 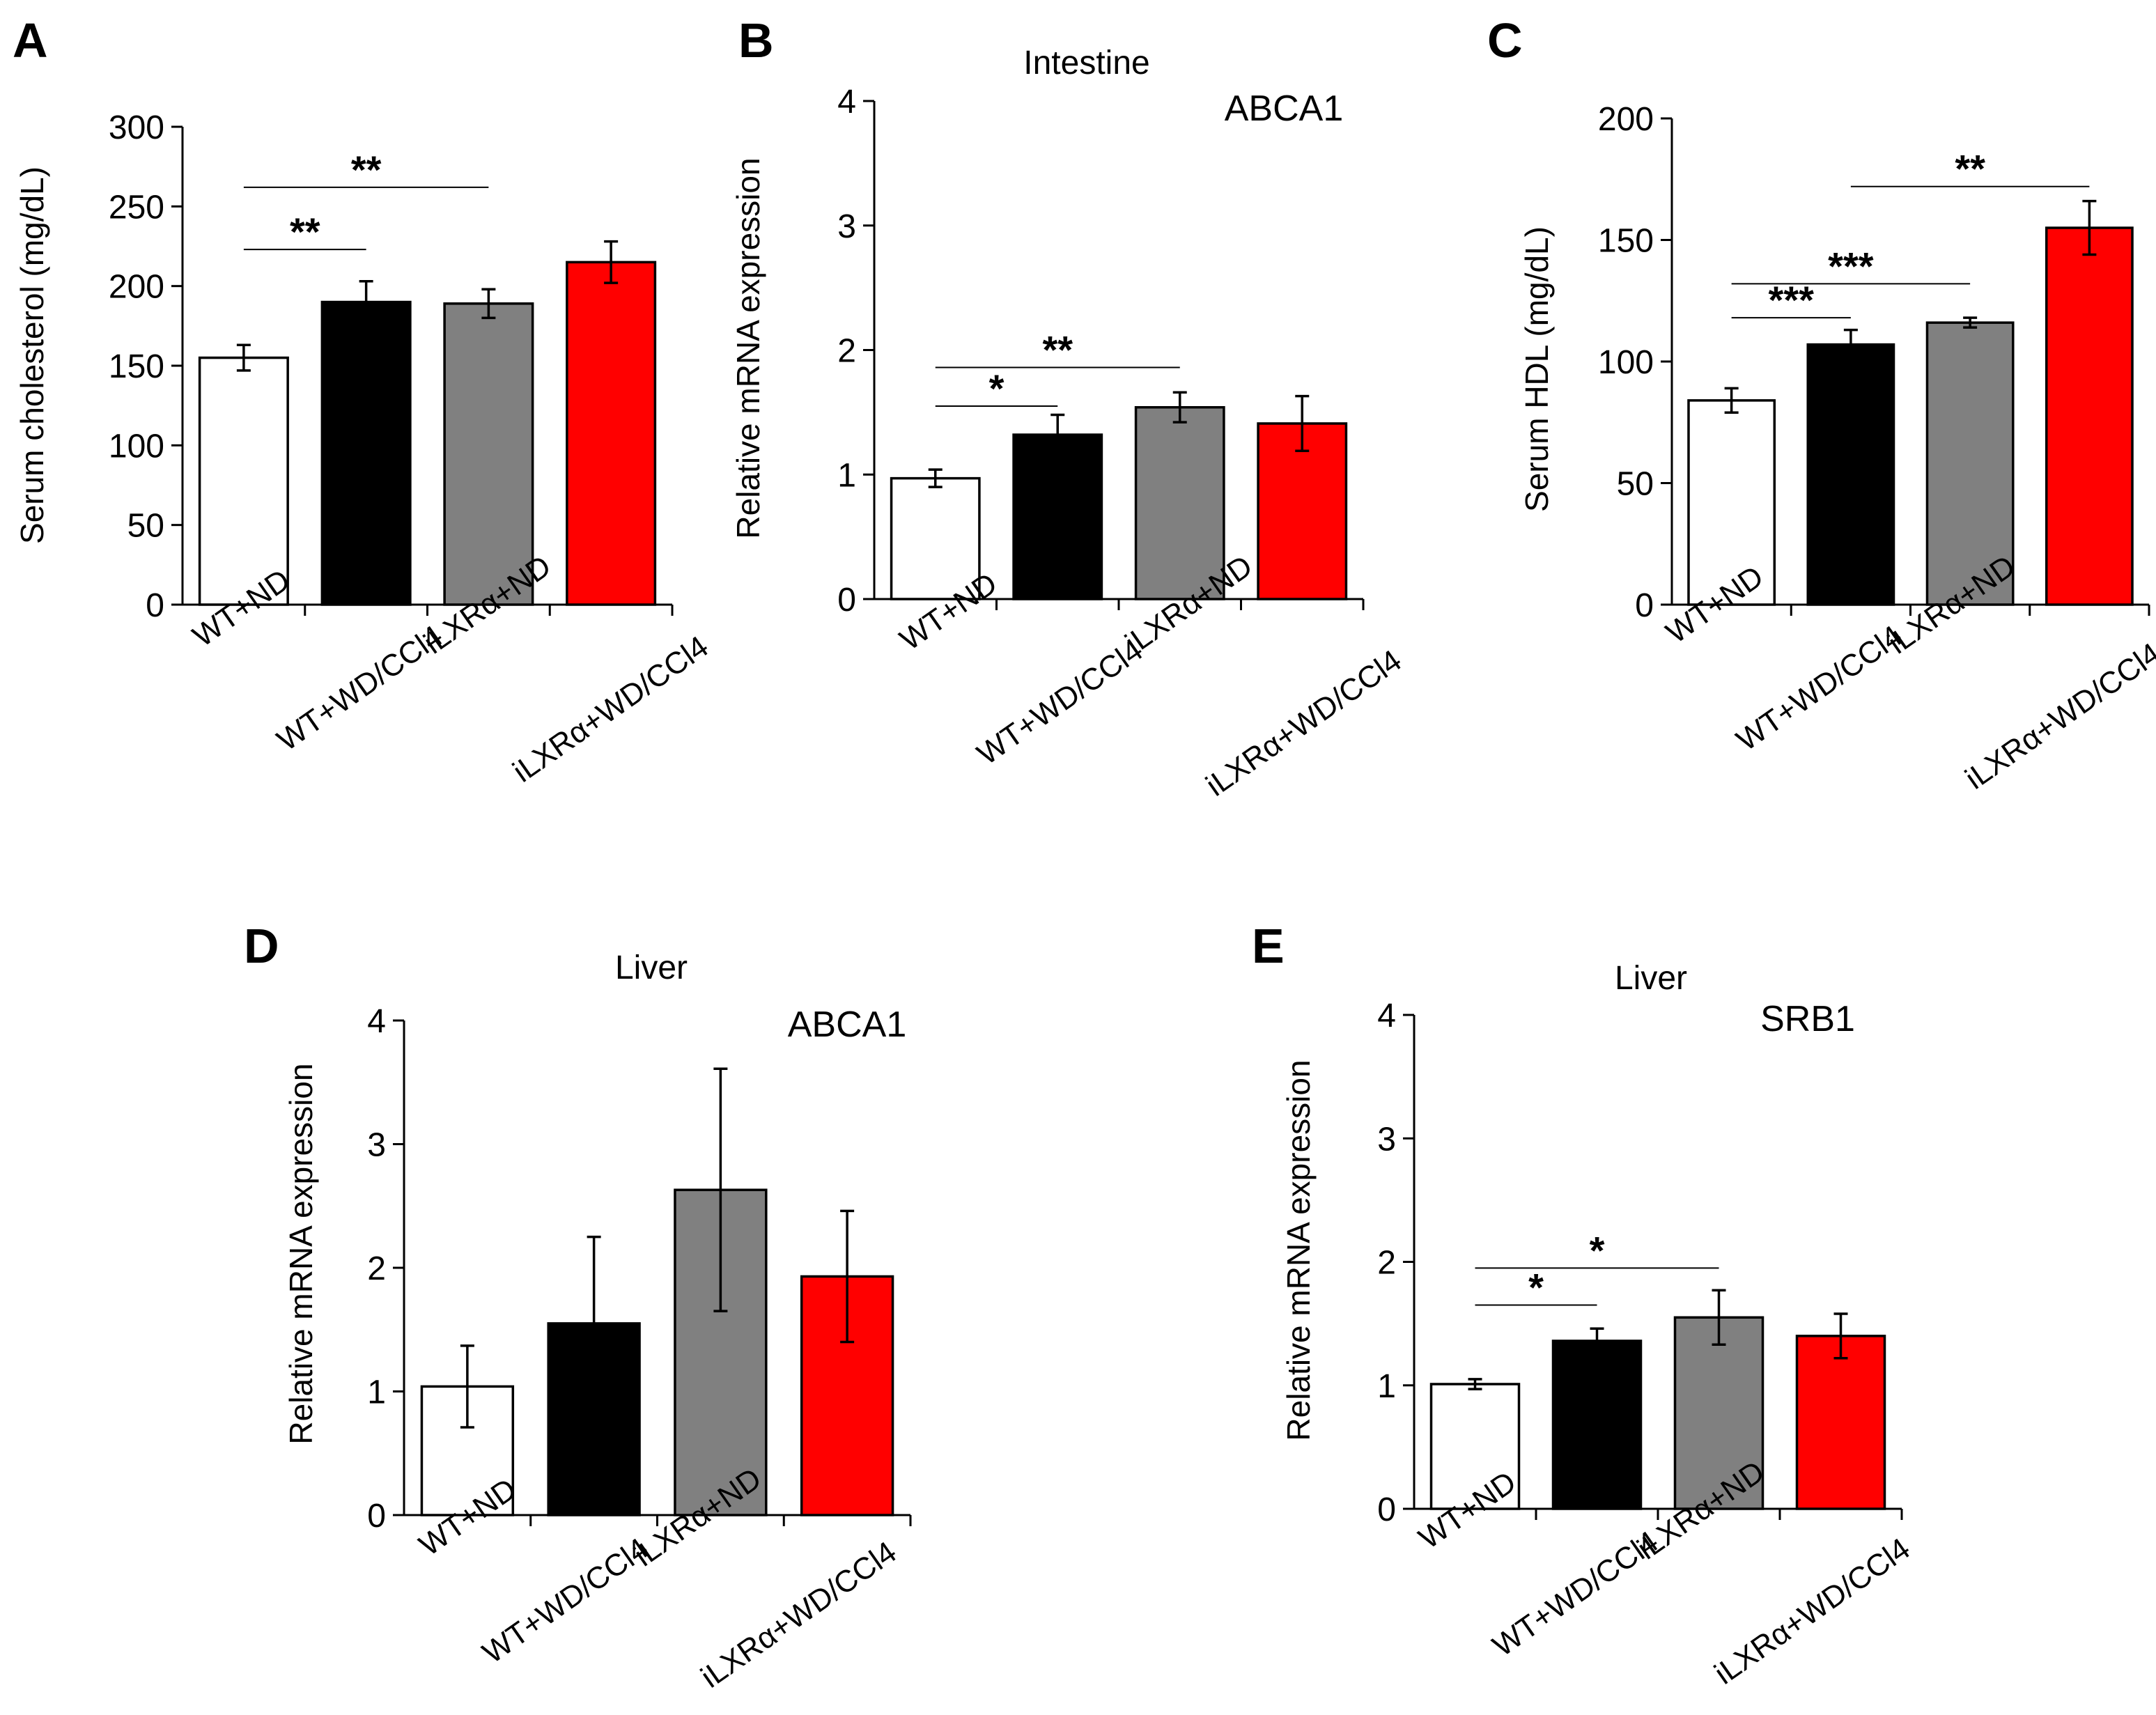 What do you see at coordinates (1807, 1019) in the screenshot?
I see `gene-label: SRB1` at bounding box center [1807, 1019].